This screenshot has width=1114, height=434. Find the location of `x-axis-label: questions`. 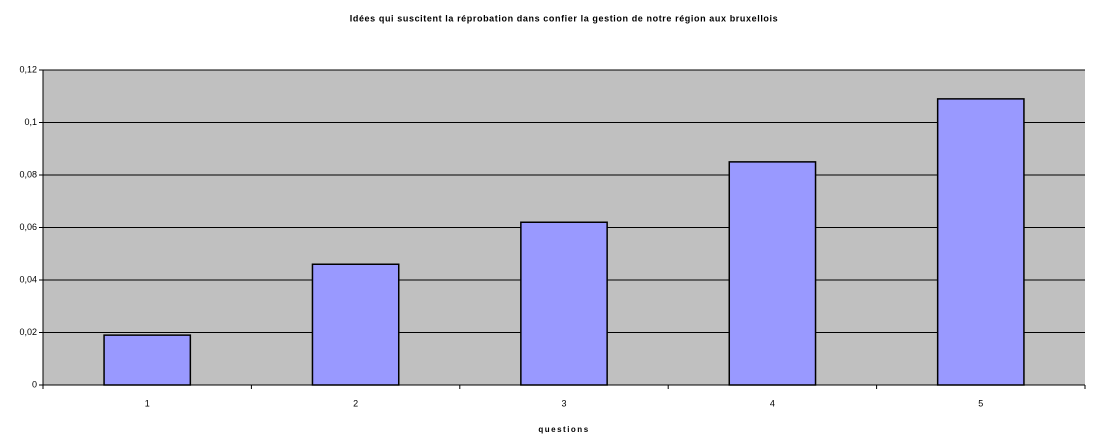

x-axis-label: questions is located at coordinates (563, 429).